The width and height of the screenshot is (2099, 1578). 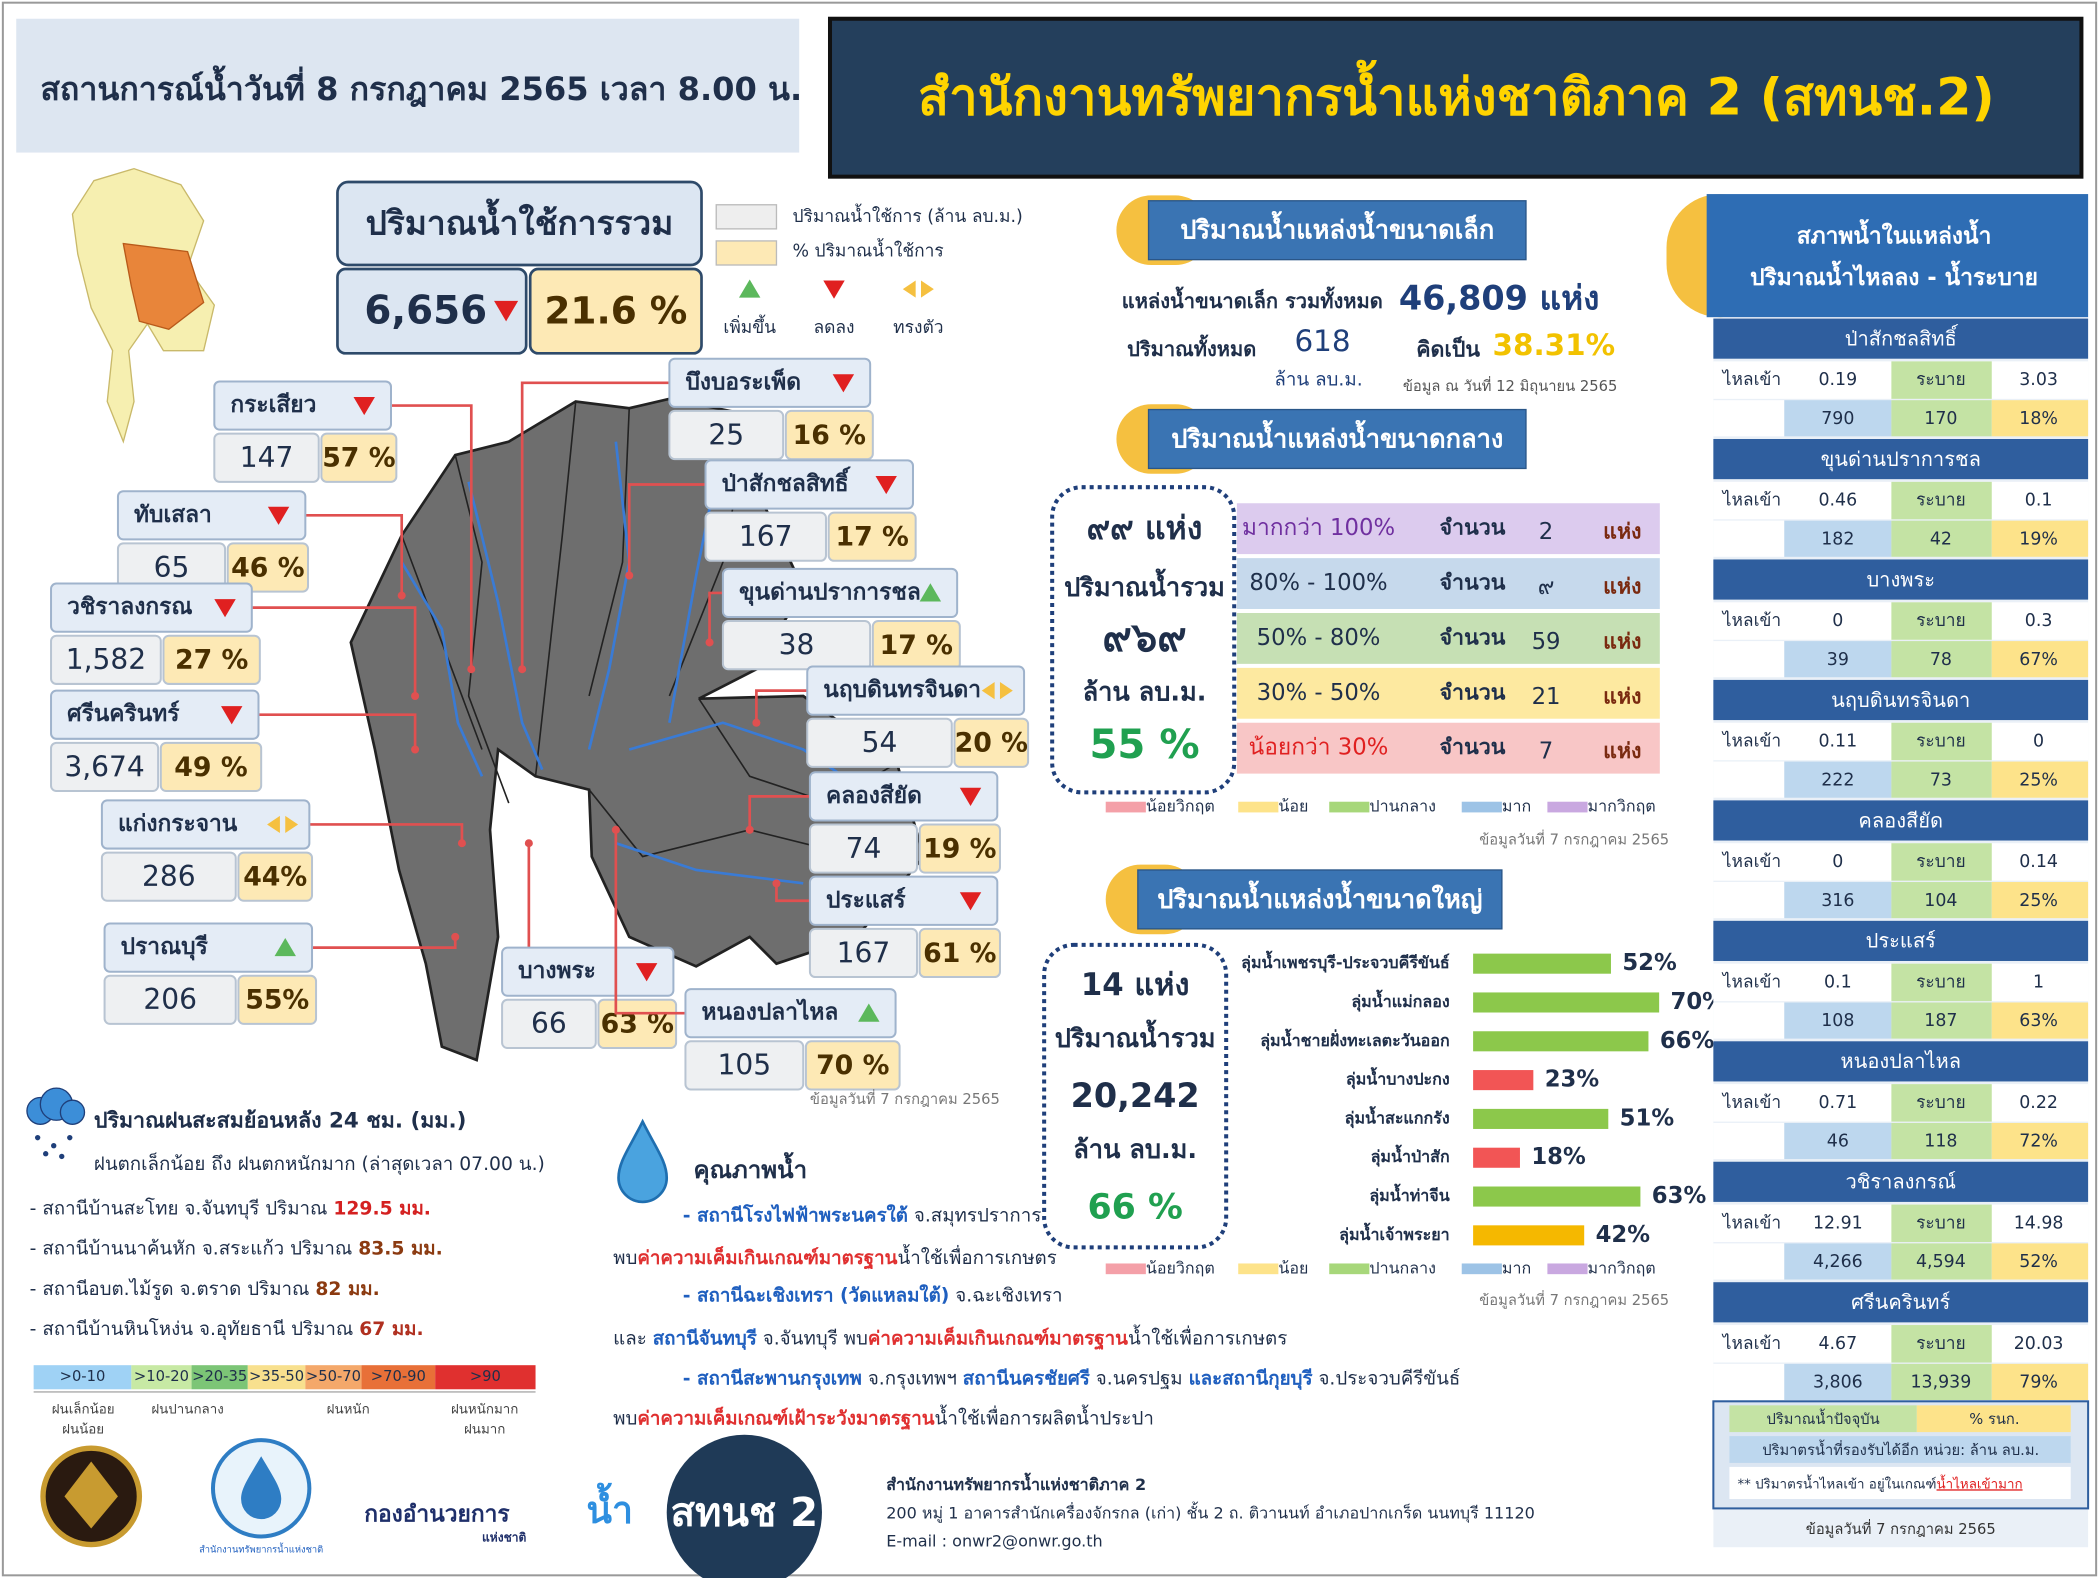 I want to click on basin-bar, so click(x=1566, y=1002).